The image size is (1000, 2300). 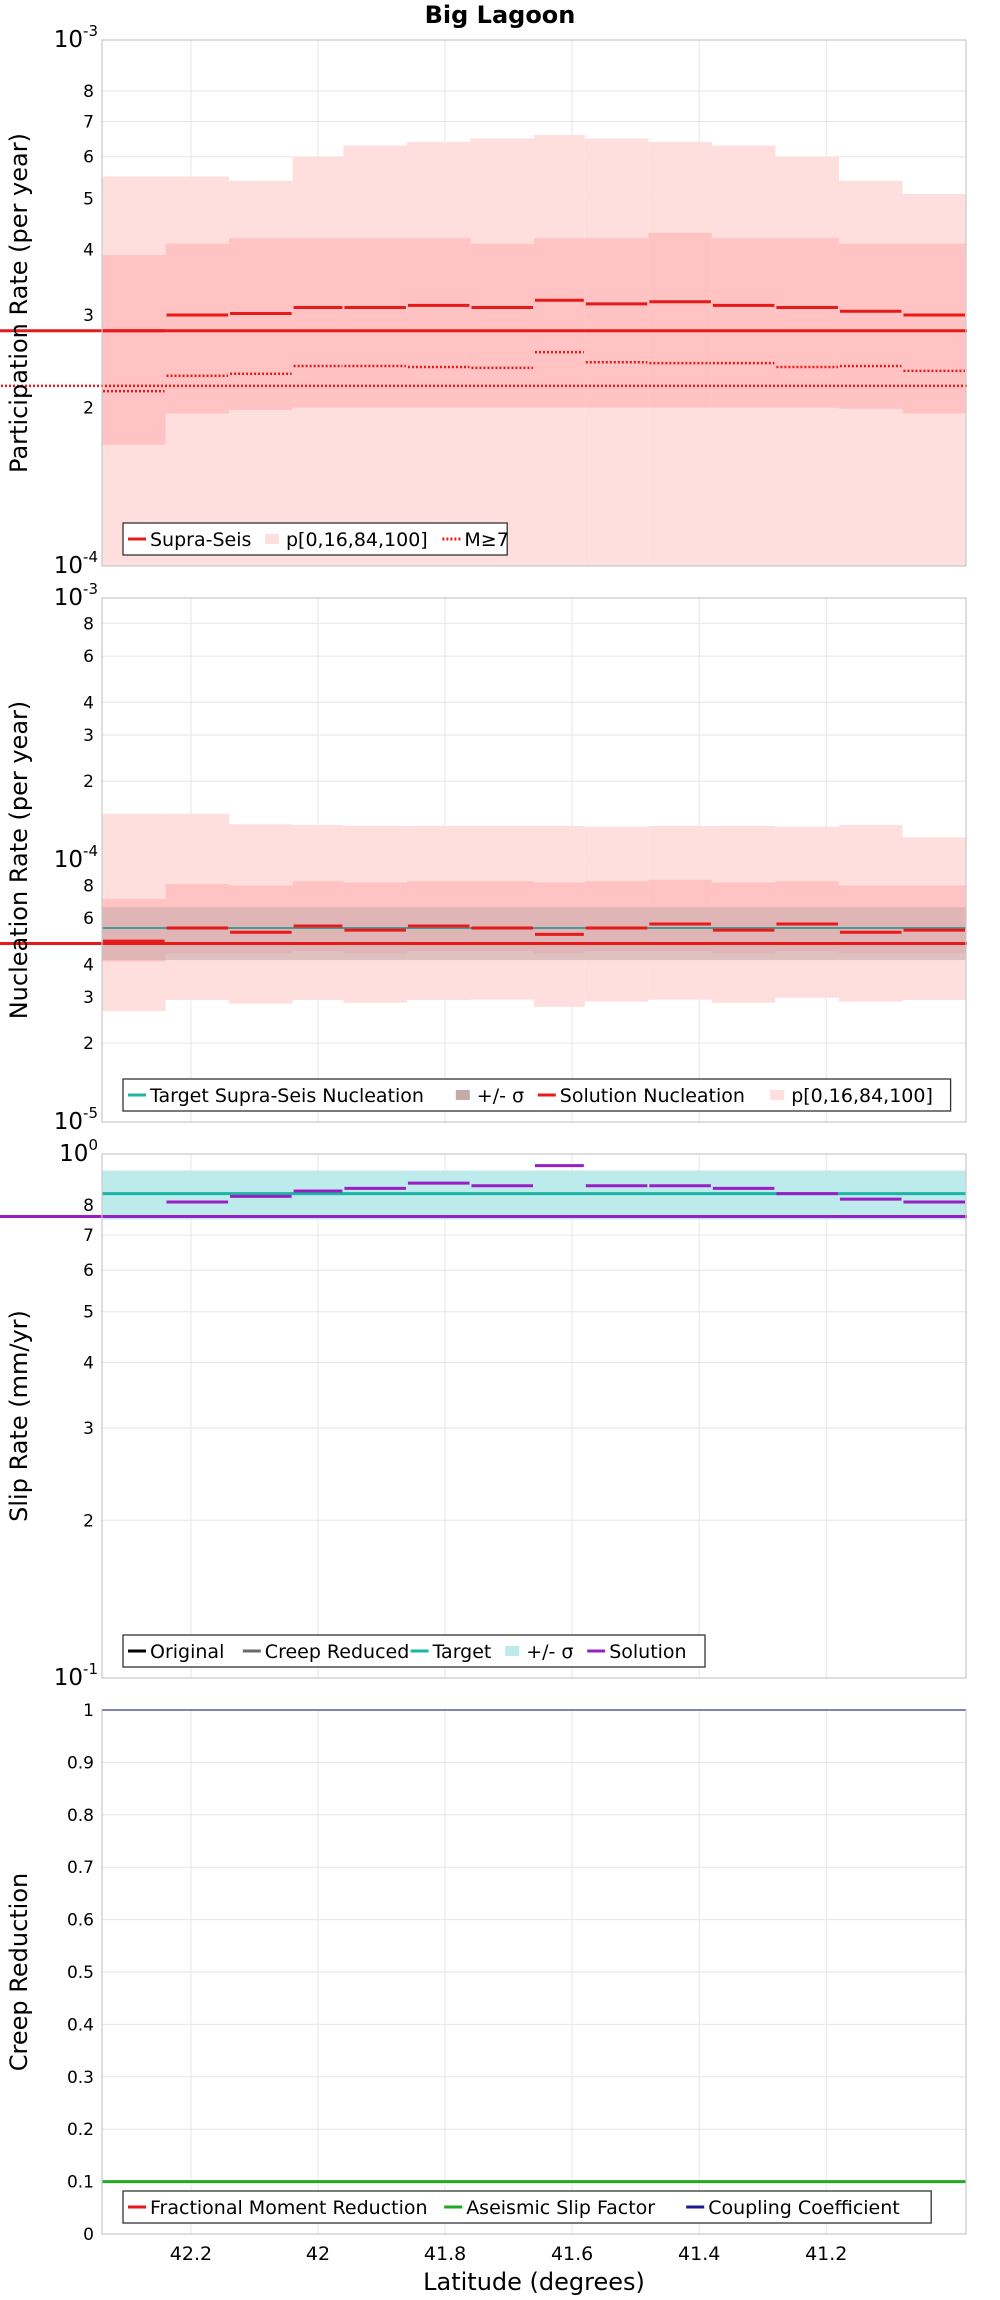 I want to click on y-tick-exponent: 0, so click(x=93, y=1145).